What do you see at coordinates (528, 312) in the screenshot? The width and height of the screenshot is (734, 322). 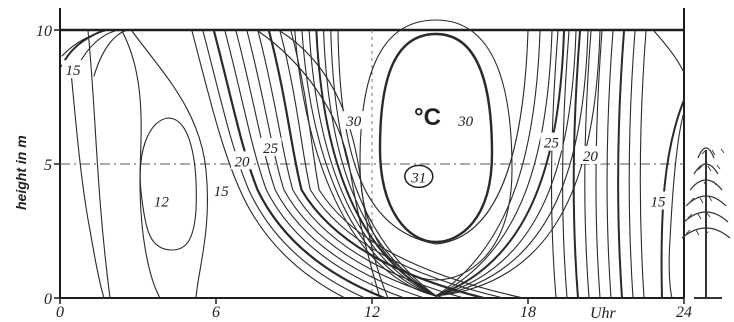 I see `x-tick-label: 18` at bounding box center [528, 312].